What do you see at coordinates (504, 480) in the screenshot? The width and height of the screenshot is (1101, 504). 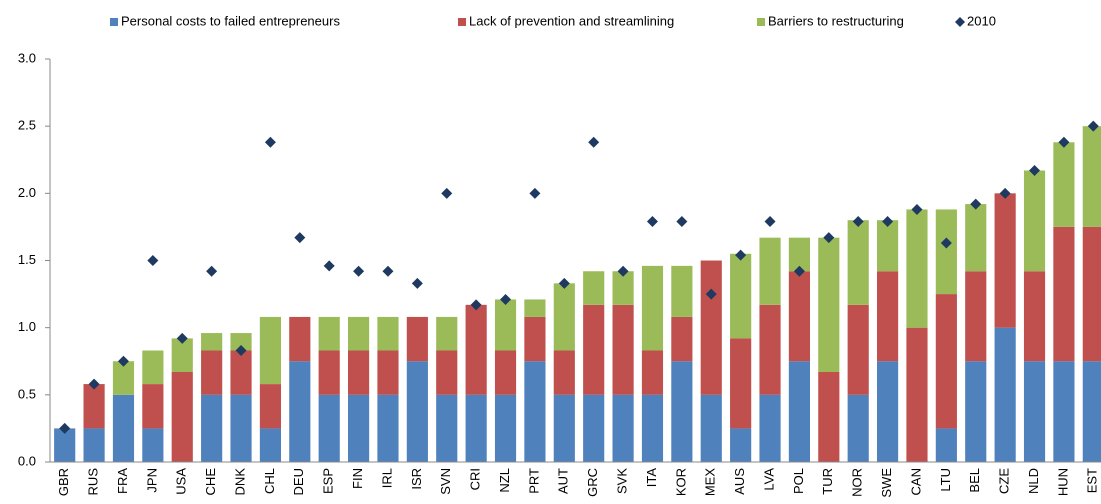 I see `x-tick-label: NZL` at bounding box center [504, 480].